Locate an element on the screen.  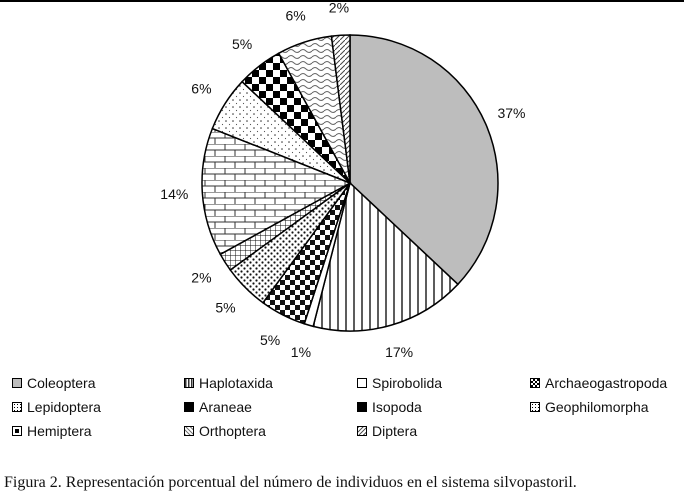
slice-label-lepidoptera: 5% is located at coordinates (225, 308).